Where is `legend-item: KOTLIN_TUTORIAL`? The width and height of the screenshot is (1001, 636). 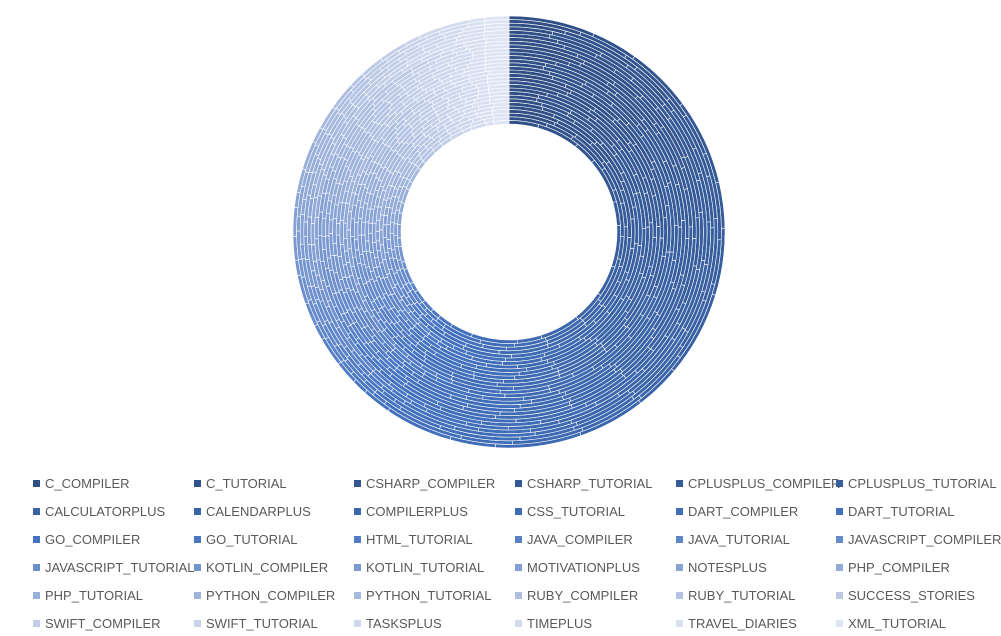
legend-item: KOTLIN_TUTORIAL is located at coordinates (419, 567).